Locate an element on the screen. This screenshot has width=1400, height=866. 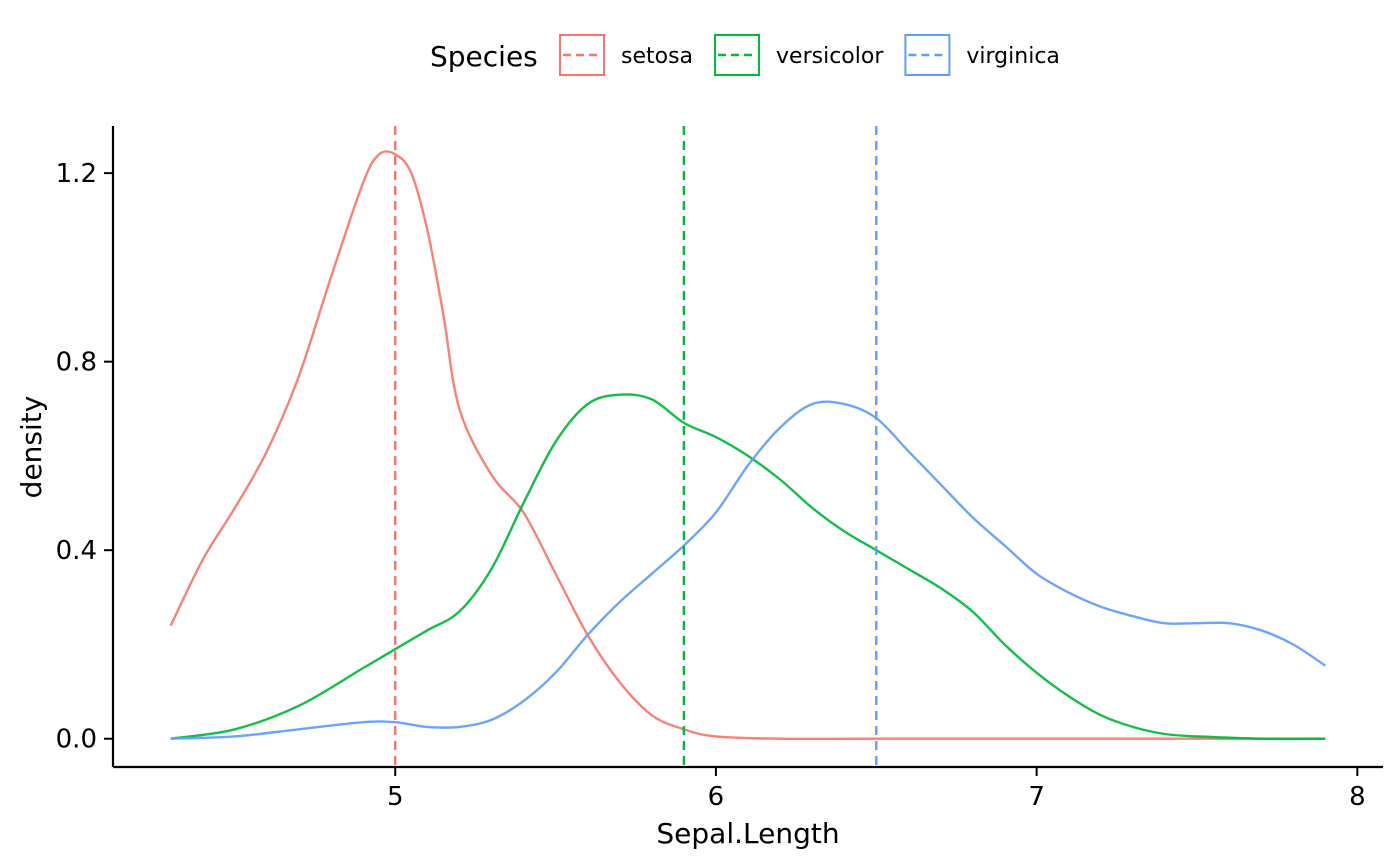
x-tick-label: 8 is located at coordinates (1357, 797).